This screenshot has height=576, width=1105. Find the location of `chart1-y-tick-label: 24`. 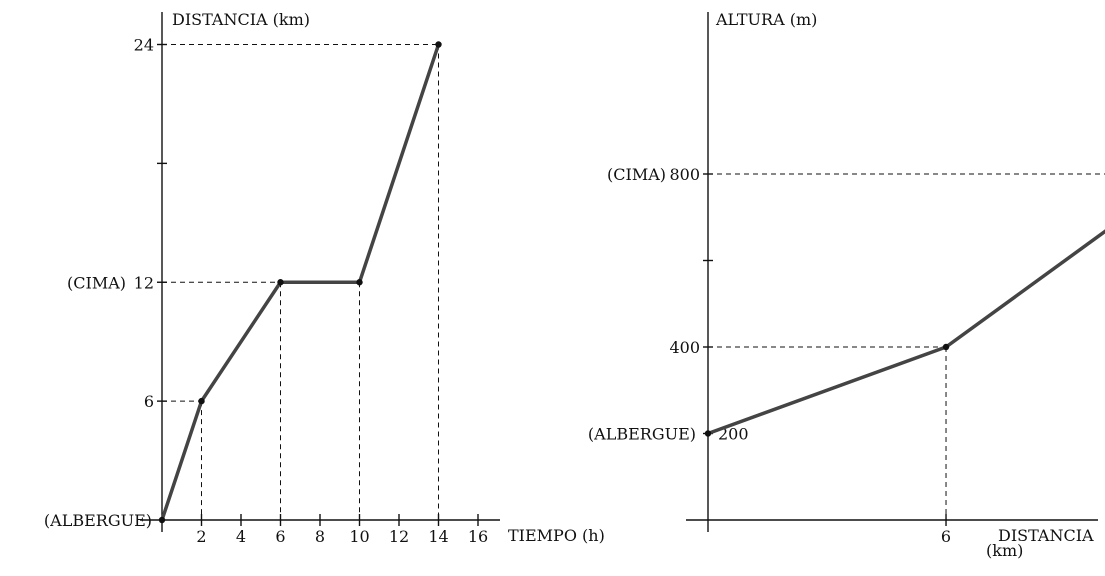

chart1-y-tick-label: 24 is located at coordinates (144, 45).